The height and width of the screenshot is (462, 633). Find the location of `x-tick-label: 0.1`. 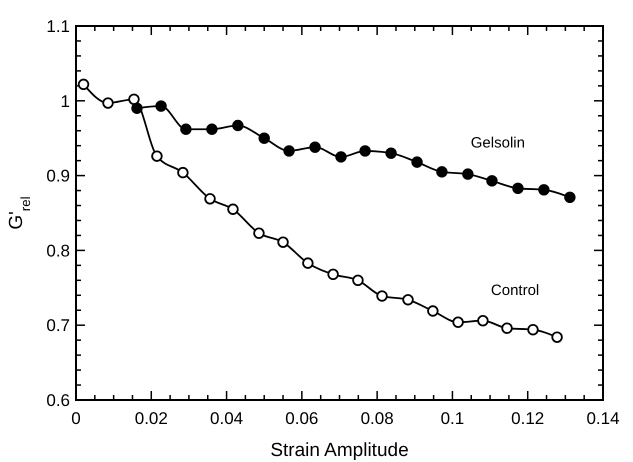

x-tick-label: 0.1 is located at coordinates (452, 418).